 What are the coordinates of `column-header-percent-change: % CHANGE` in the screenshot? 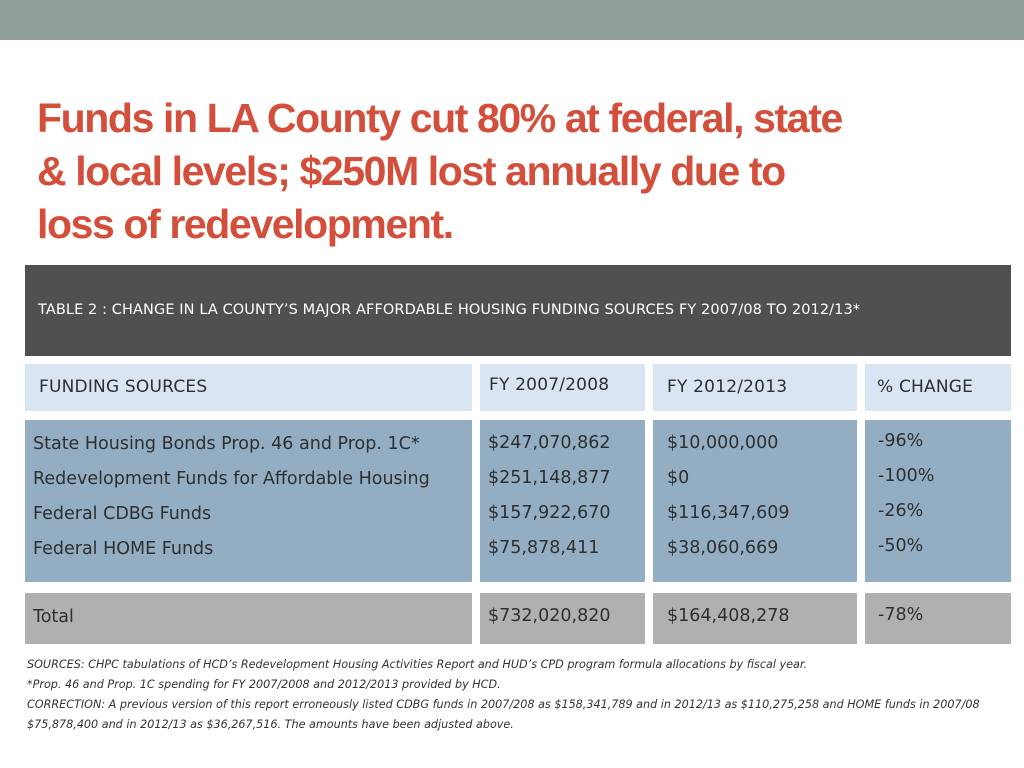 It's located at (938, 387).